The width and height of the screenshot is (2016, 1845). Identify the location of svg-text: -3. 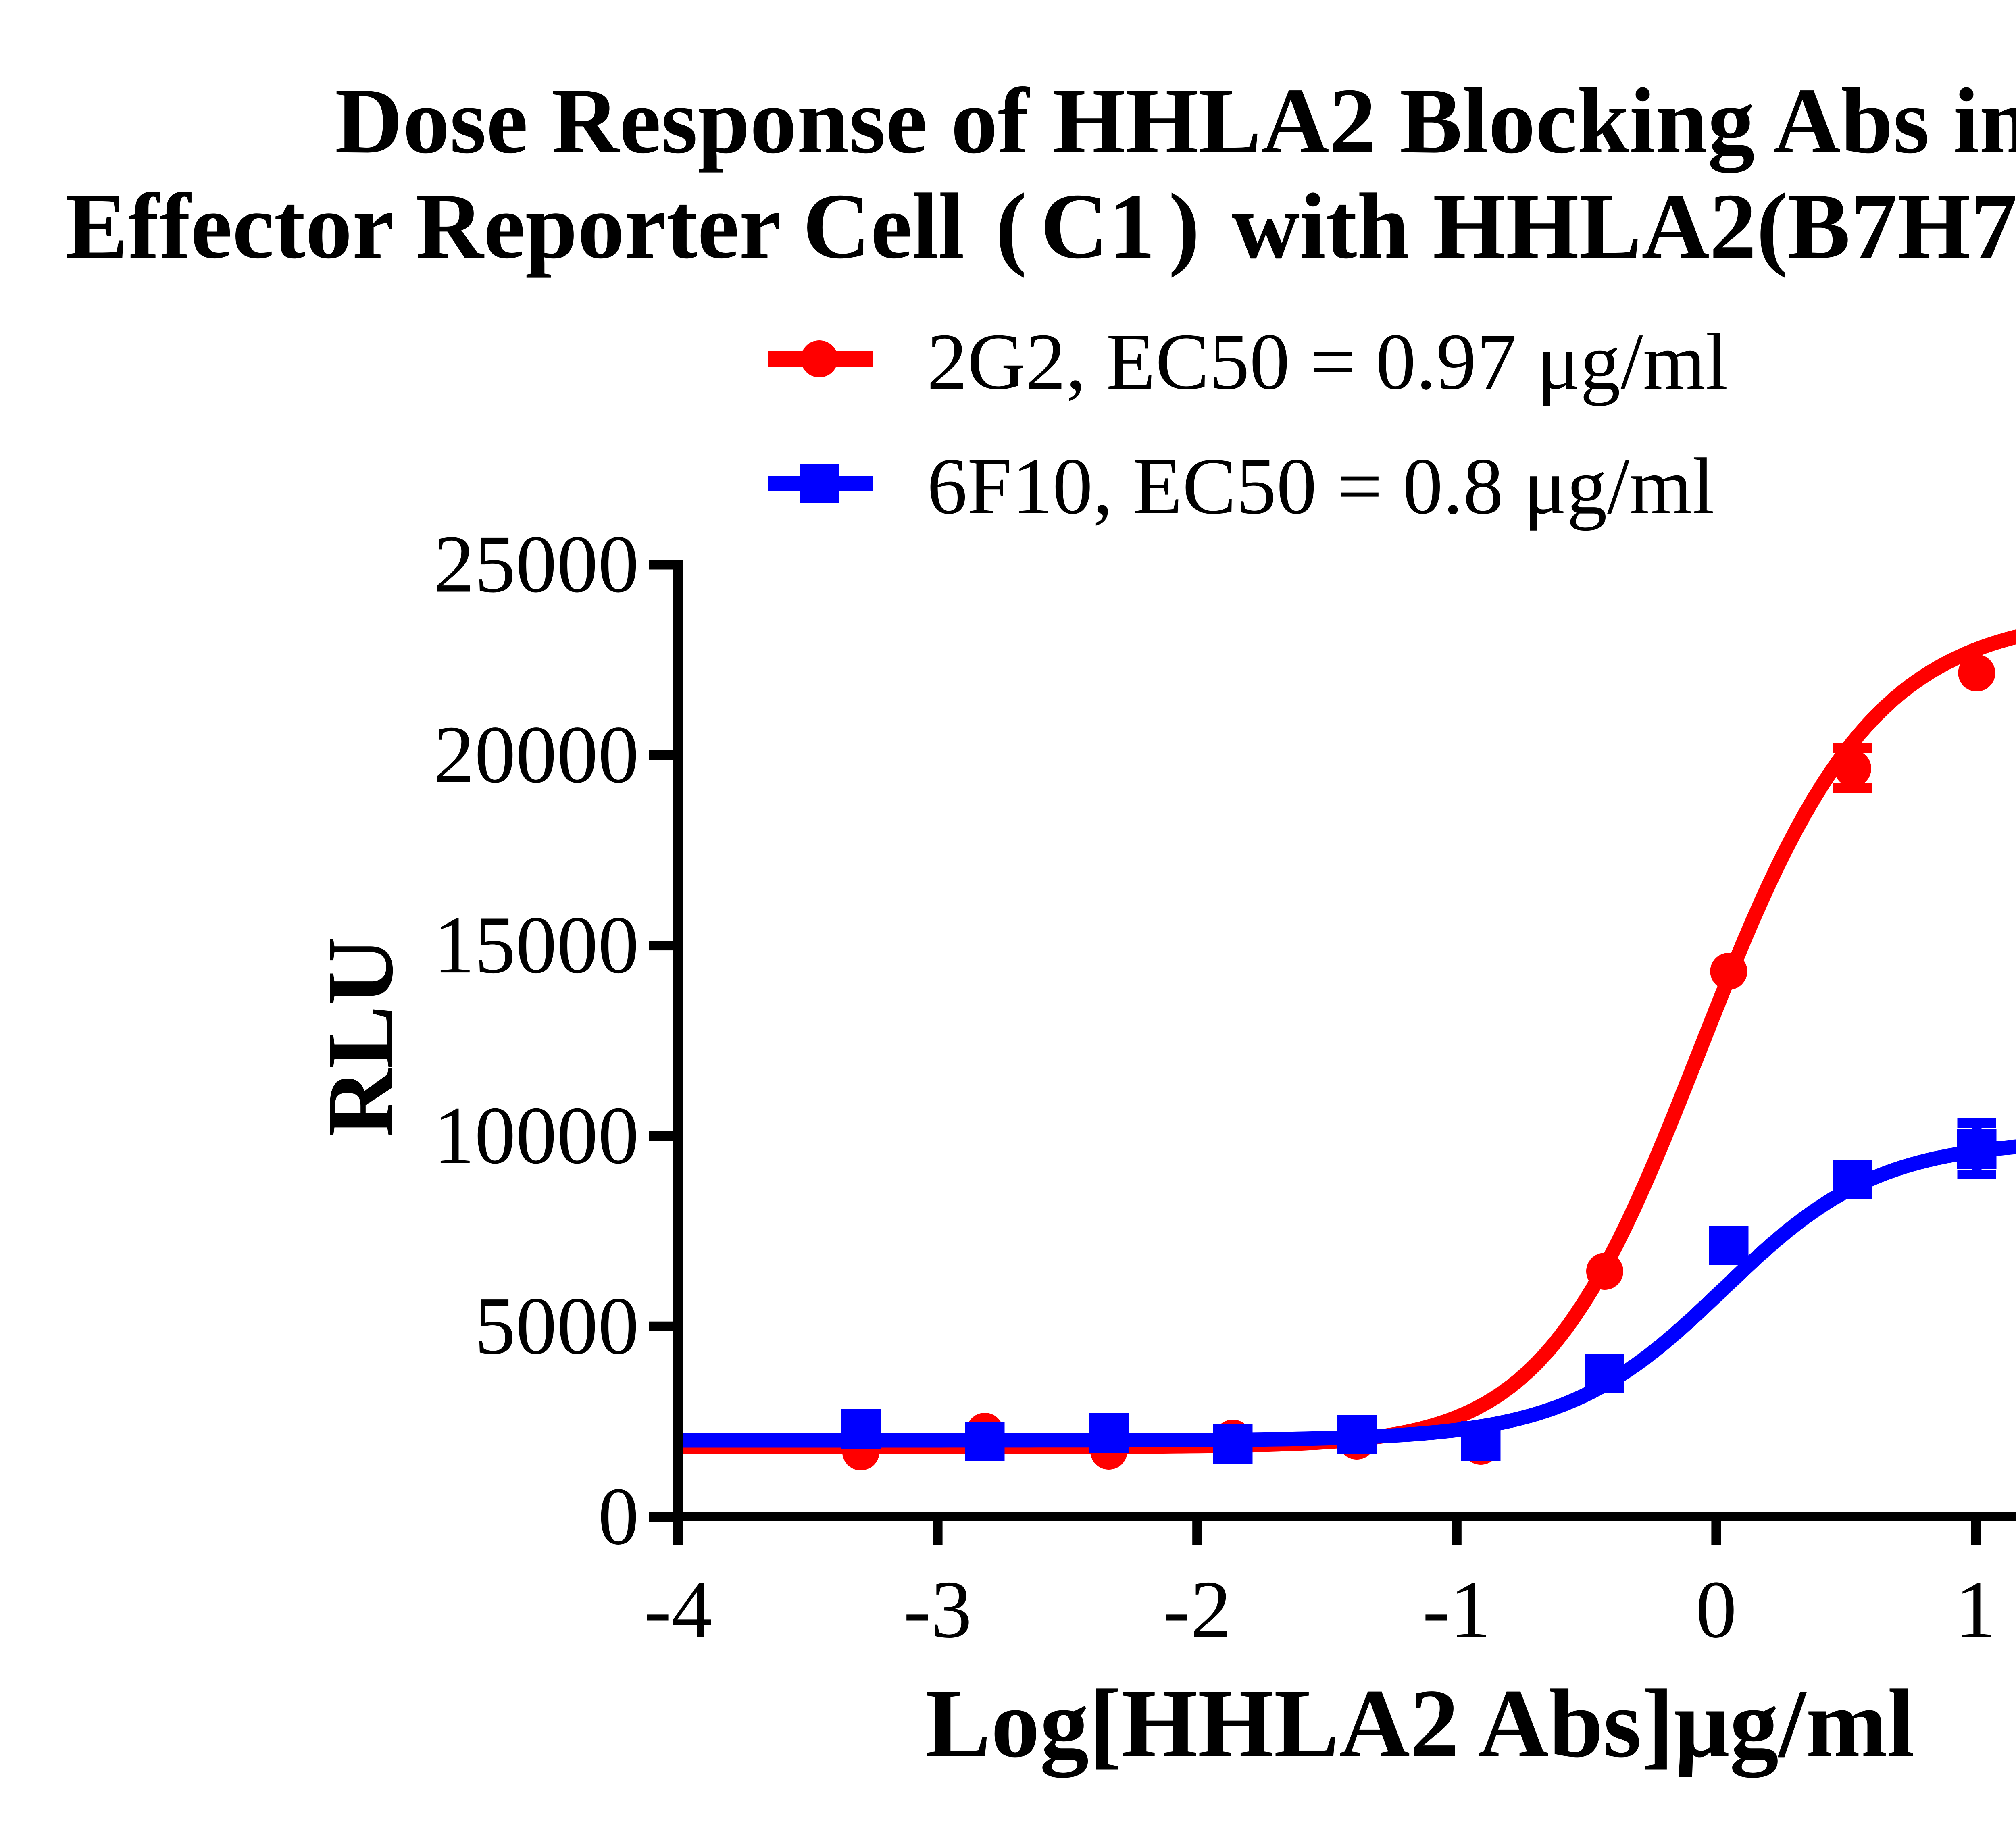
(938, 1609).